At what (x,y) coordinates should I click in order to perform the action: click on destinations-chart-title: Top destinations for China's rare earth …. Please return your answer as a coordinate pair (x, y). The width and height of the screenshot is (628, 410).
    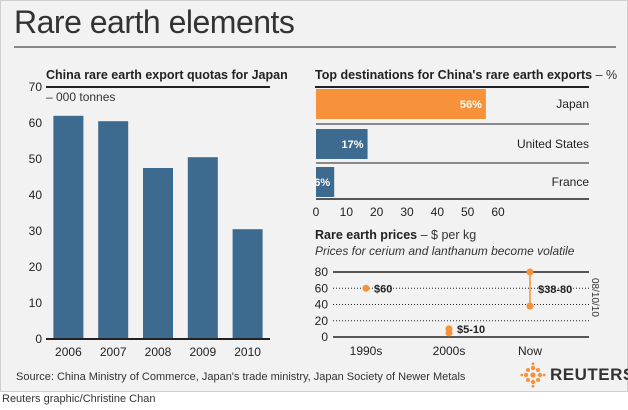
    Looking at the image, I should click on (466, 75).